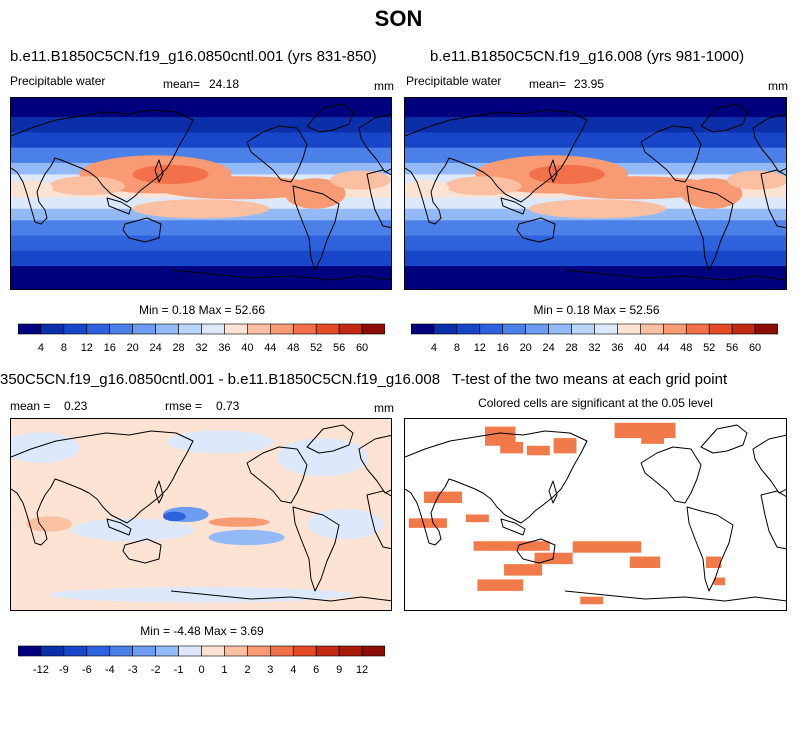 The width and height of the screenshot is (797, 733). I want to click on colorbar-tick-label: 36, so click(617, 348).